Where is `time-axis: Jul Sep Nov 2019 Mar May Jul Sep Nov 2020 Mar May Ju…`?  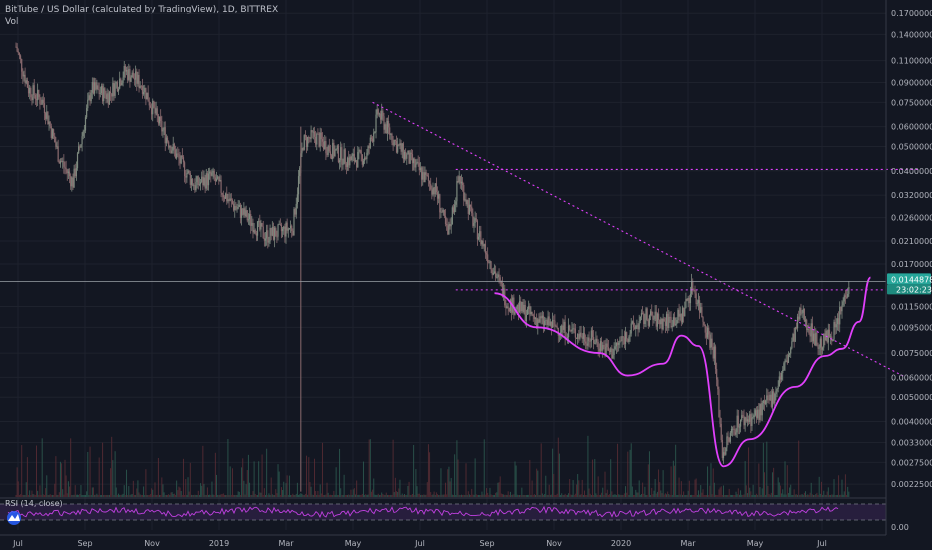 time-axis: Jul Sep Nov 2019 Mar May Jul Sep Nov 2020 Mar May Ju… is located at coordinates (443, 541).